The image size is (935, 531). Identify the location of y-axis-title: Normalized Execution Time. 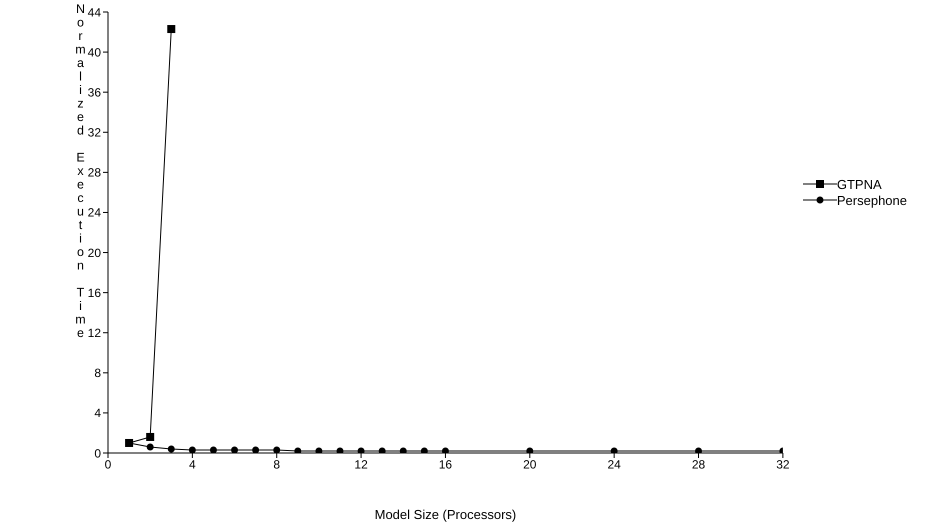
(81, 171).